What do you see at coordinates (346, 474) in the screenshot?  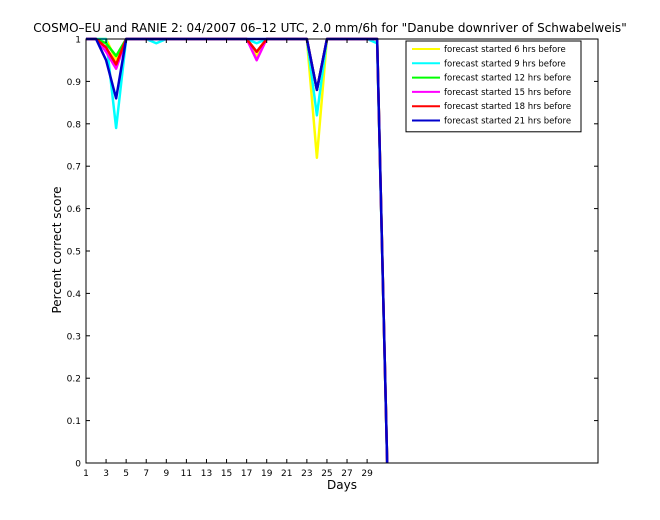 I see `x-tick-label: 27` at bounding box center [346, 474].